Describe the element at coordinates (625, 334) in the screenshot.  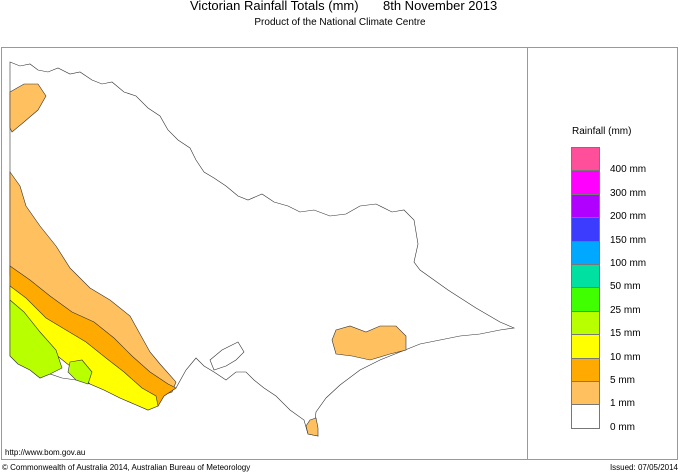
I see `legend-label: 15 mm` at that location.